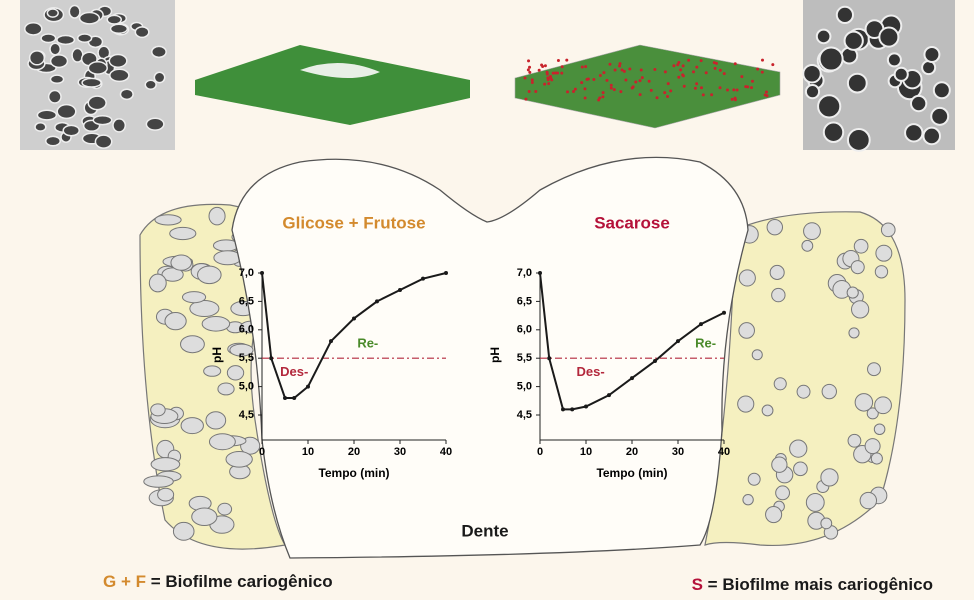 The image size is (974, 600). I want to click on legend-entry: G + F = Biofilme cariogênico, so click(218, 581).